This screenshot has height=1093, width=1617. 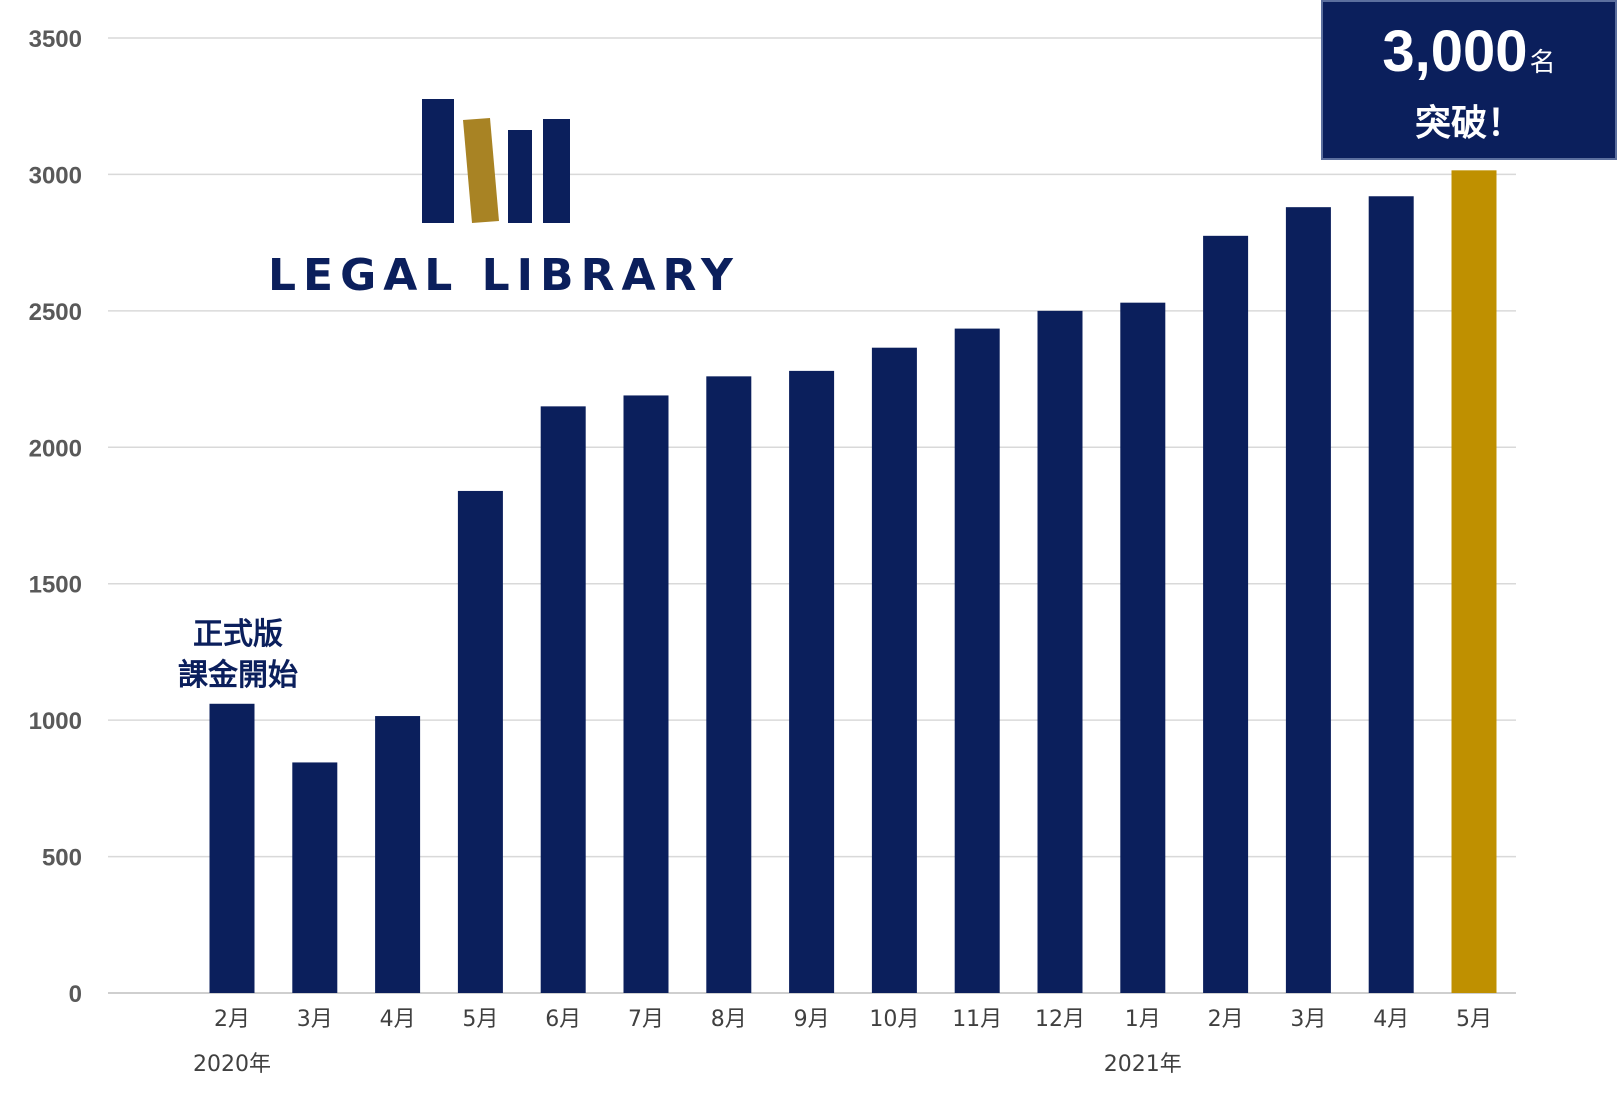 What do you see at coordinates (55, 585) in the screenshot?
I see `y-tick-label: 1500` at bounding box center [55, 585].